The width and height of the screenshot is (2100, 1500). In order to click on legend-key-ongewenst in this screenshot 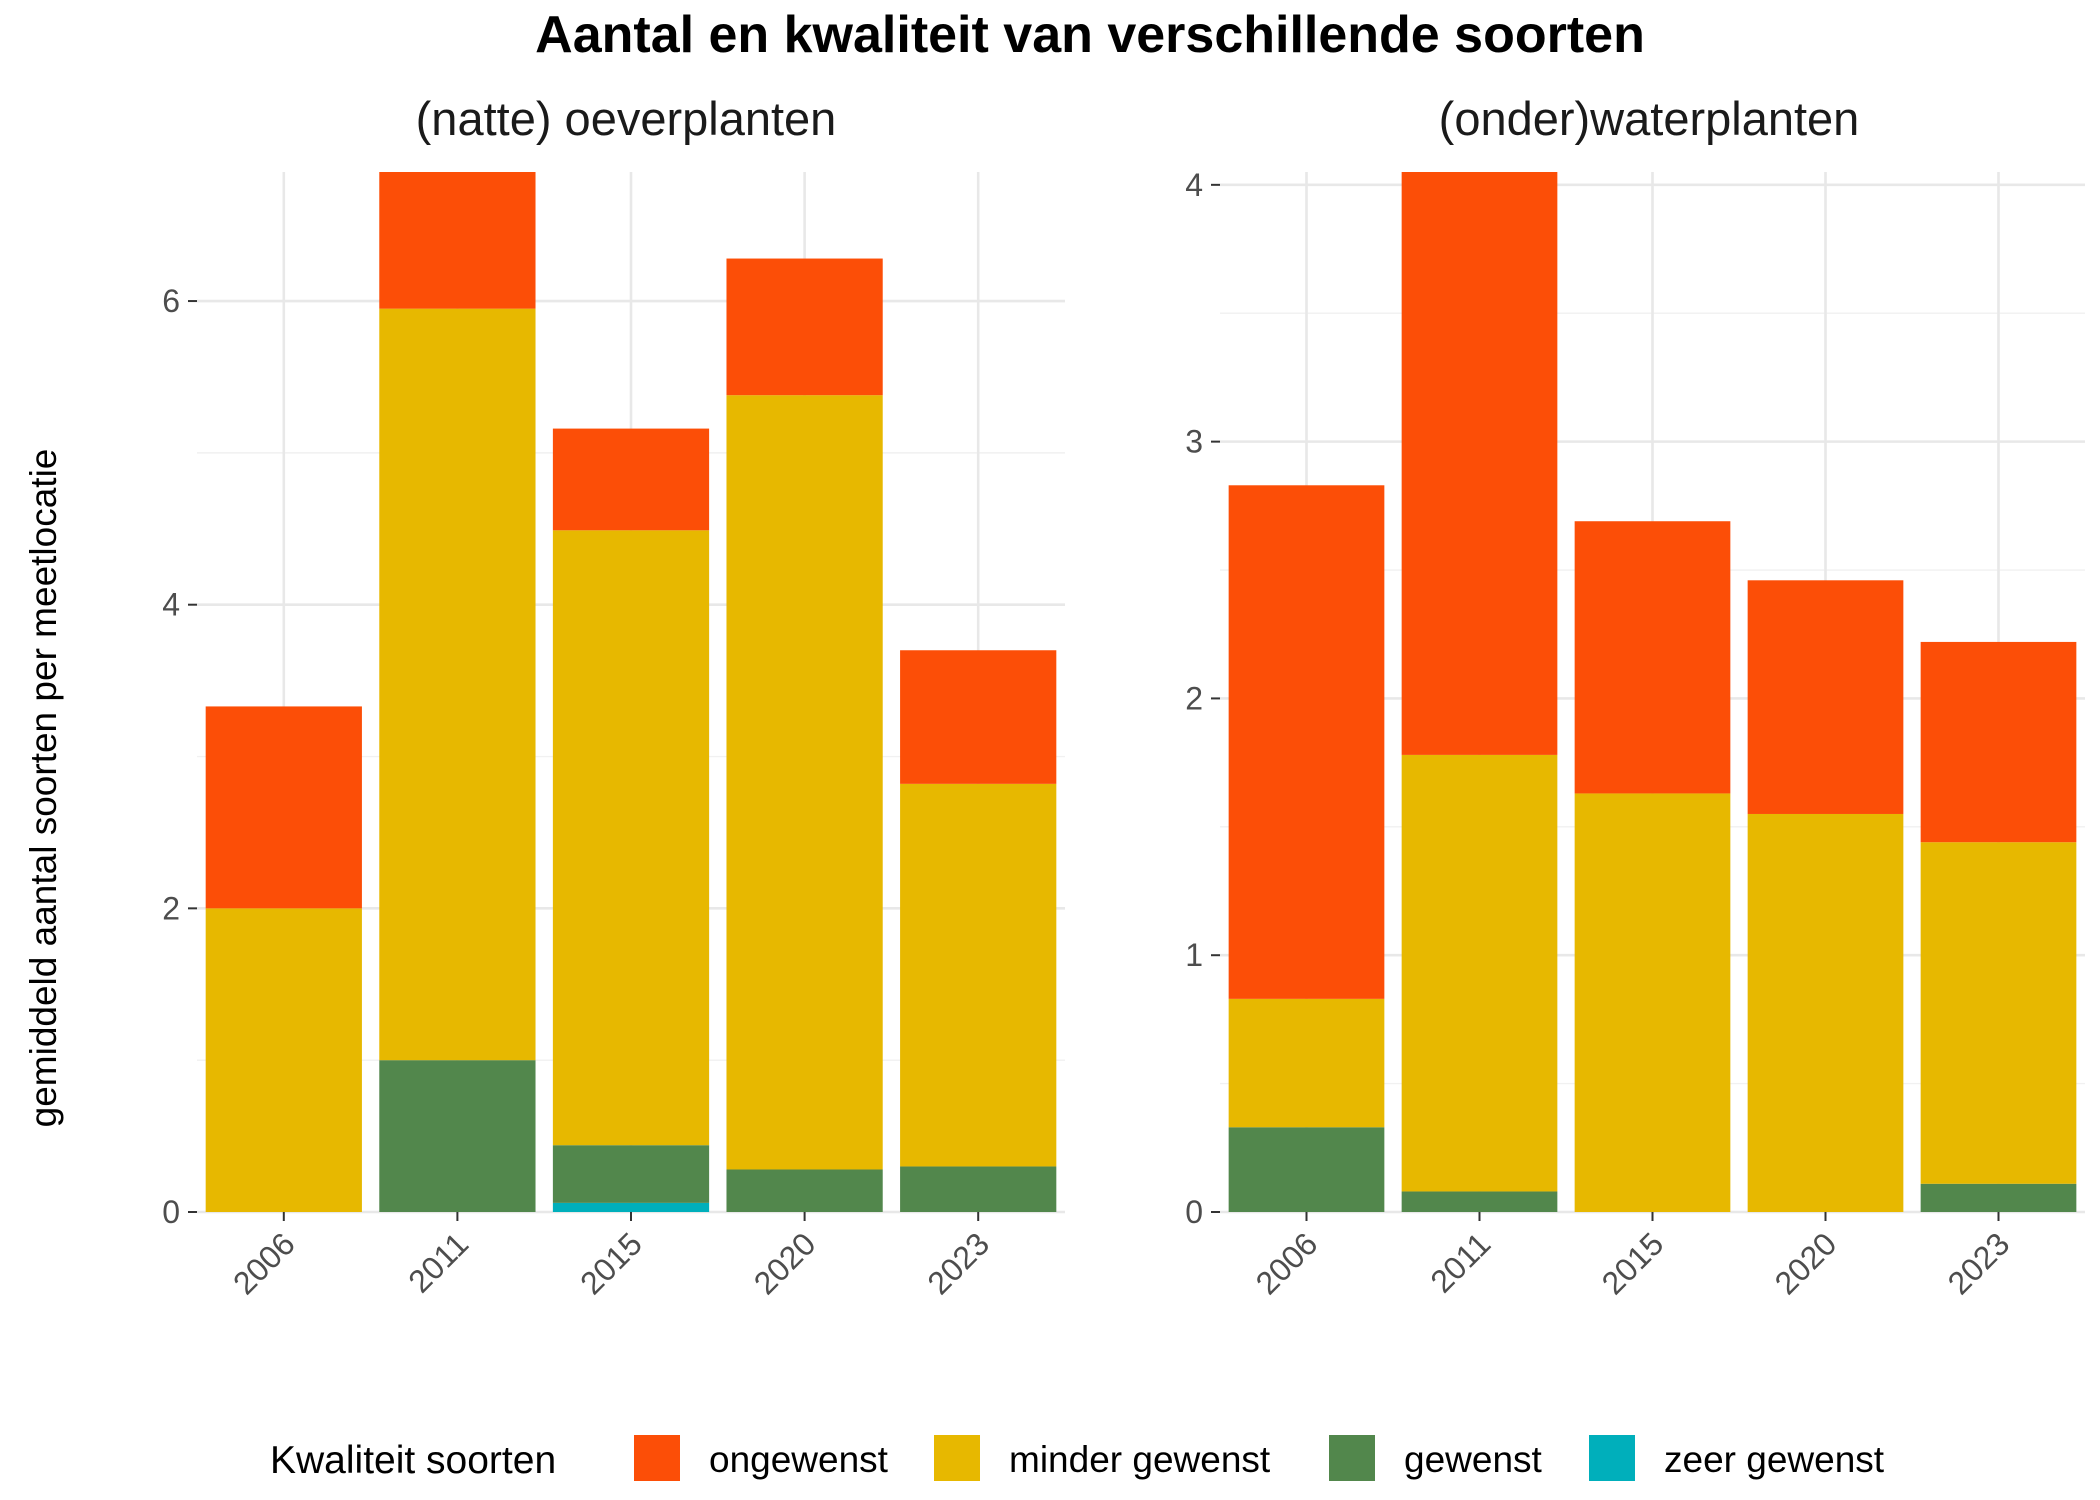, I will do `click(657, 1458)`.